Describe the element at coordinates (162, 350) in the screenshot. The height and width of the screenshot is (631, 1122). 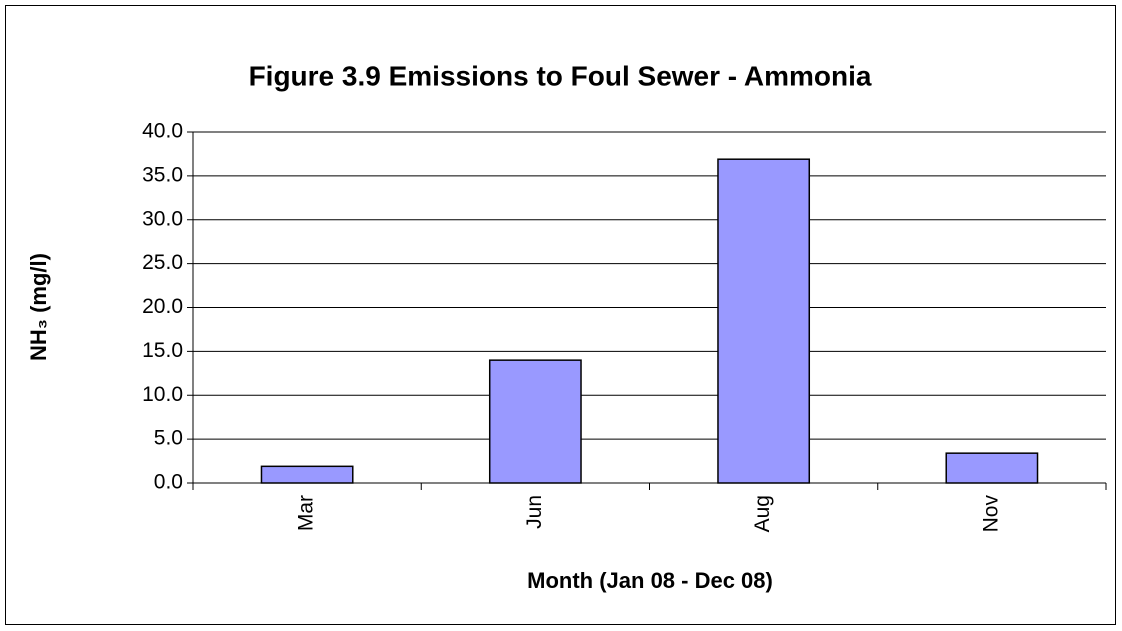
I see `y-tick-label: 15.0` at that location.